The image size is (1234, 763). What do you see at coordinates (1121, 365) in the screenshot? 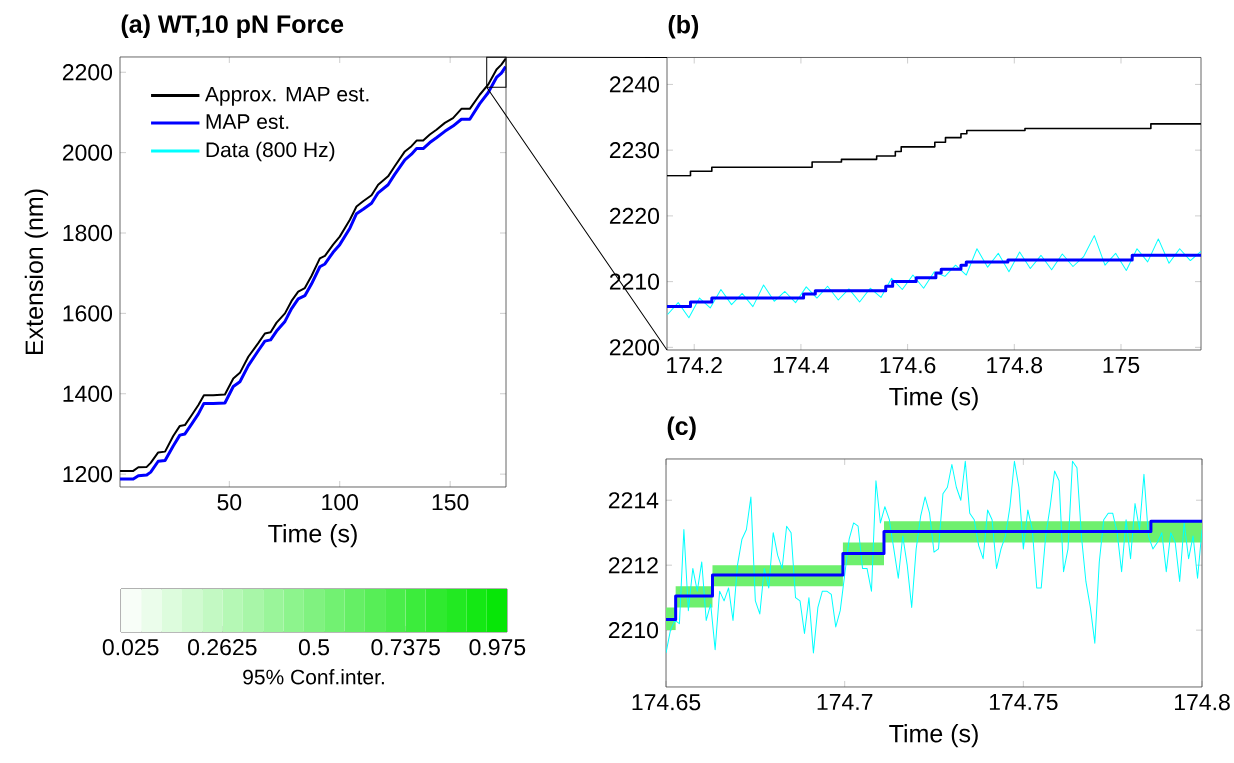
I see `x-tick-label: 175` at bounding box center [1121, 365].